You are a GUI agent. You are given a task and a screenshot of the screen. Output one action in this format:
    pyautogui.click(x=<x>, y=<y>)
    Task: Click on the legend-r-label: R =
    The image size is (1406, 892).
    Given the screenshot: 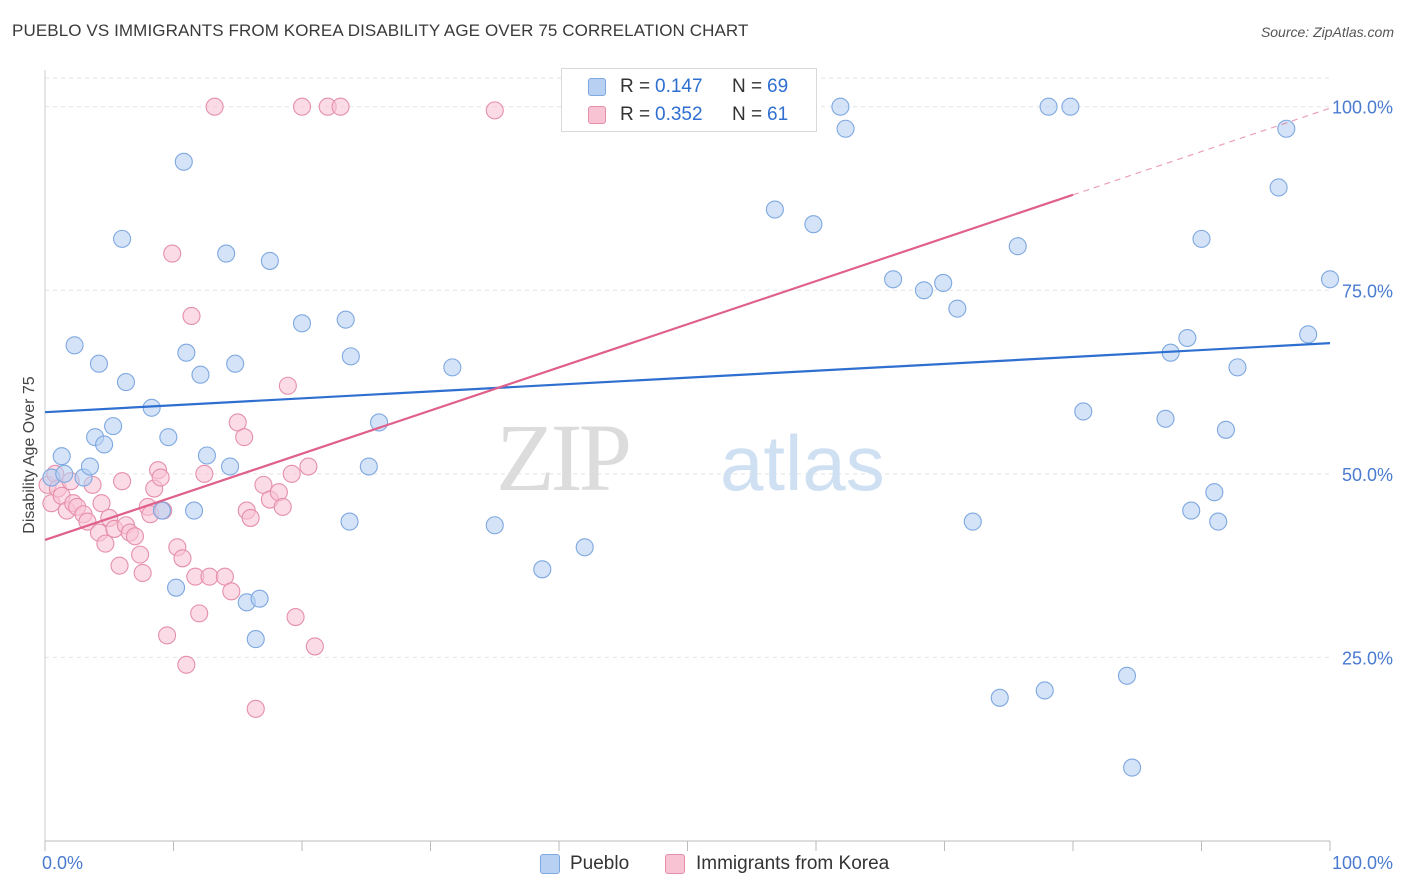 What is the action you would take?
    pyautogui.click(x=635, y=86)
    